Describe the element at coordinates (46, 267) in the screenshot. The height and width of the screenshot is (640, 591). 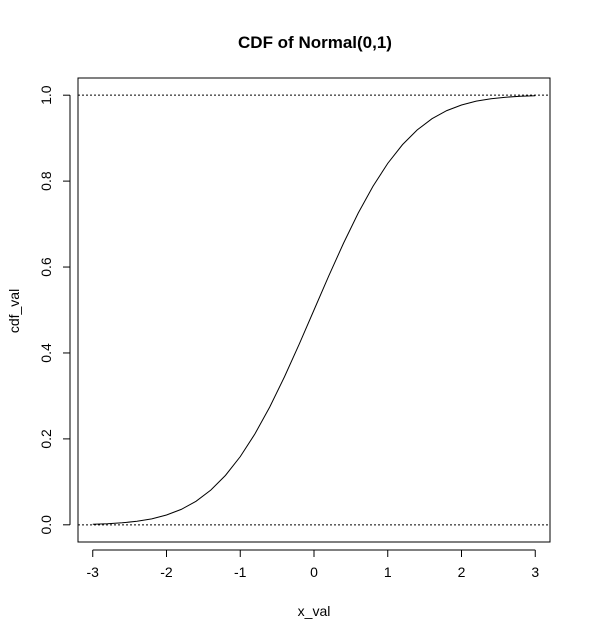
I see `y-tick-label: 0.6` at that location.